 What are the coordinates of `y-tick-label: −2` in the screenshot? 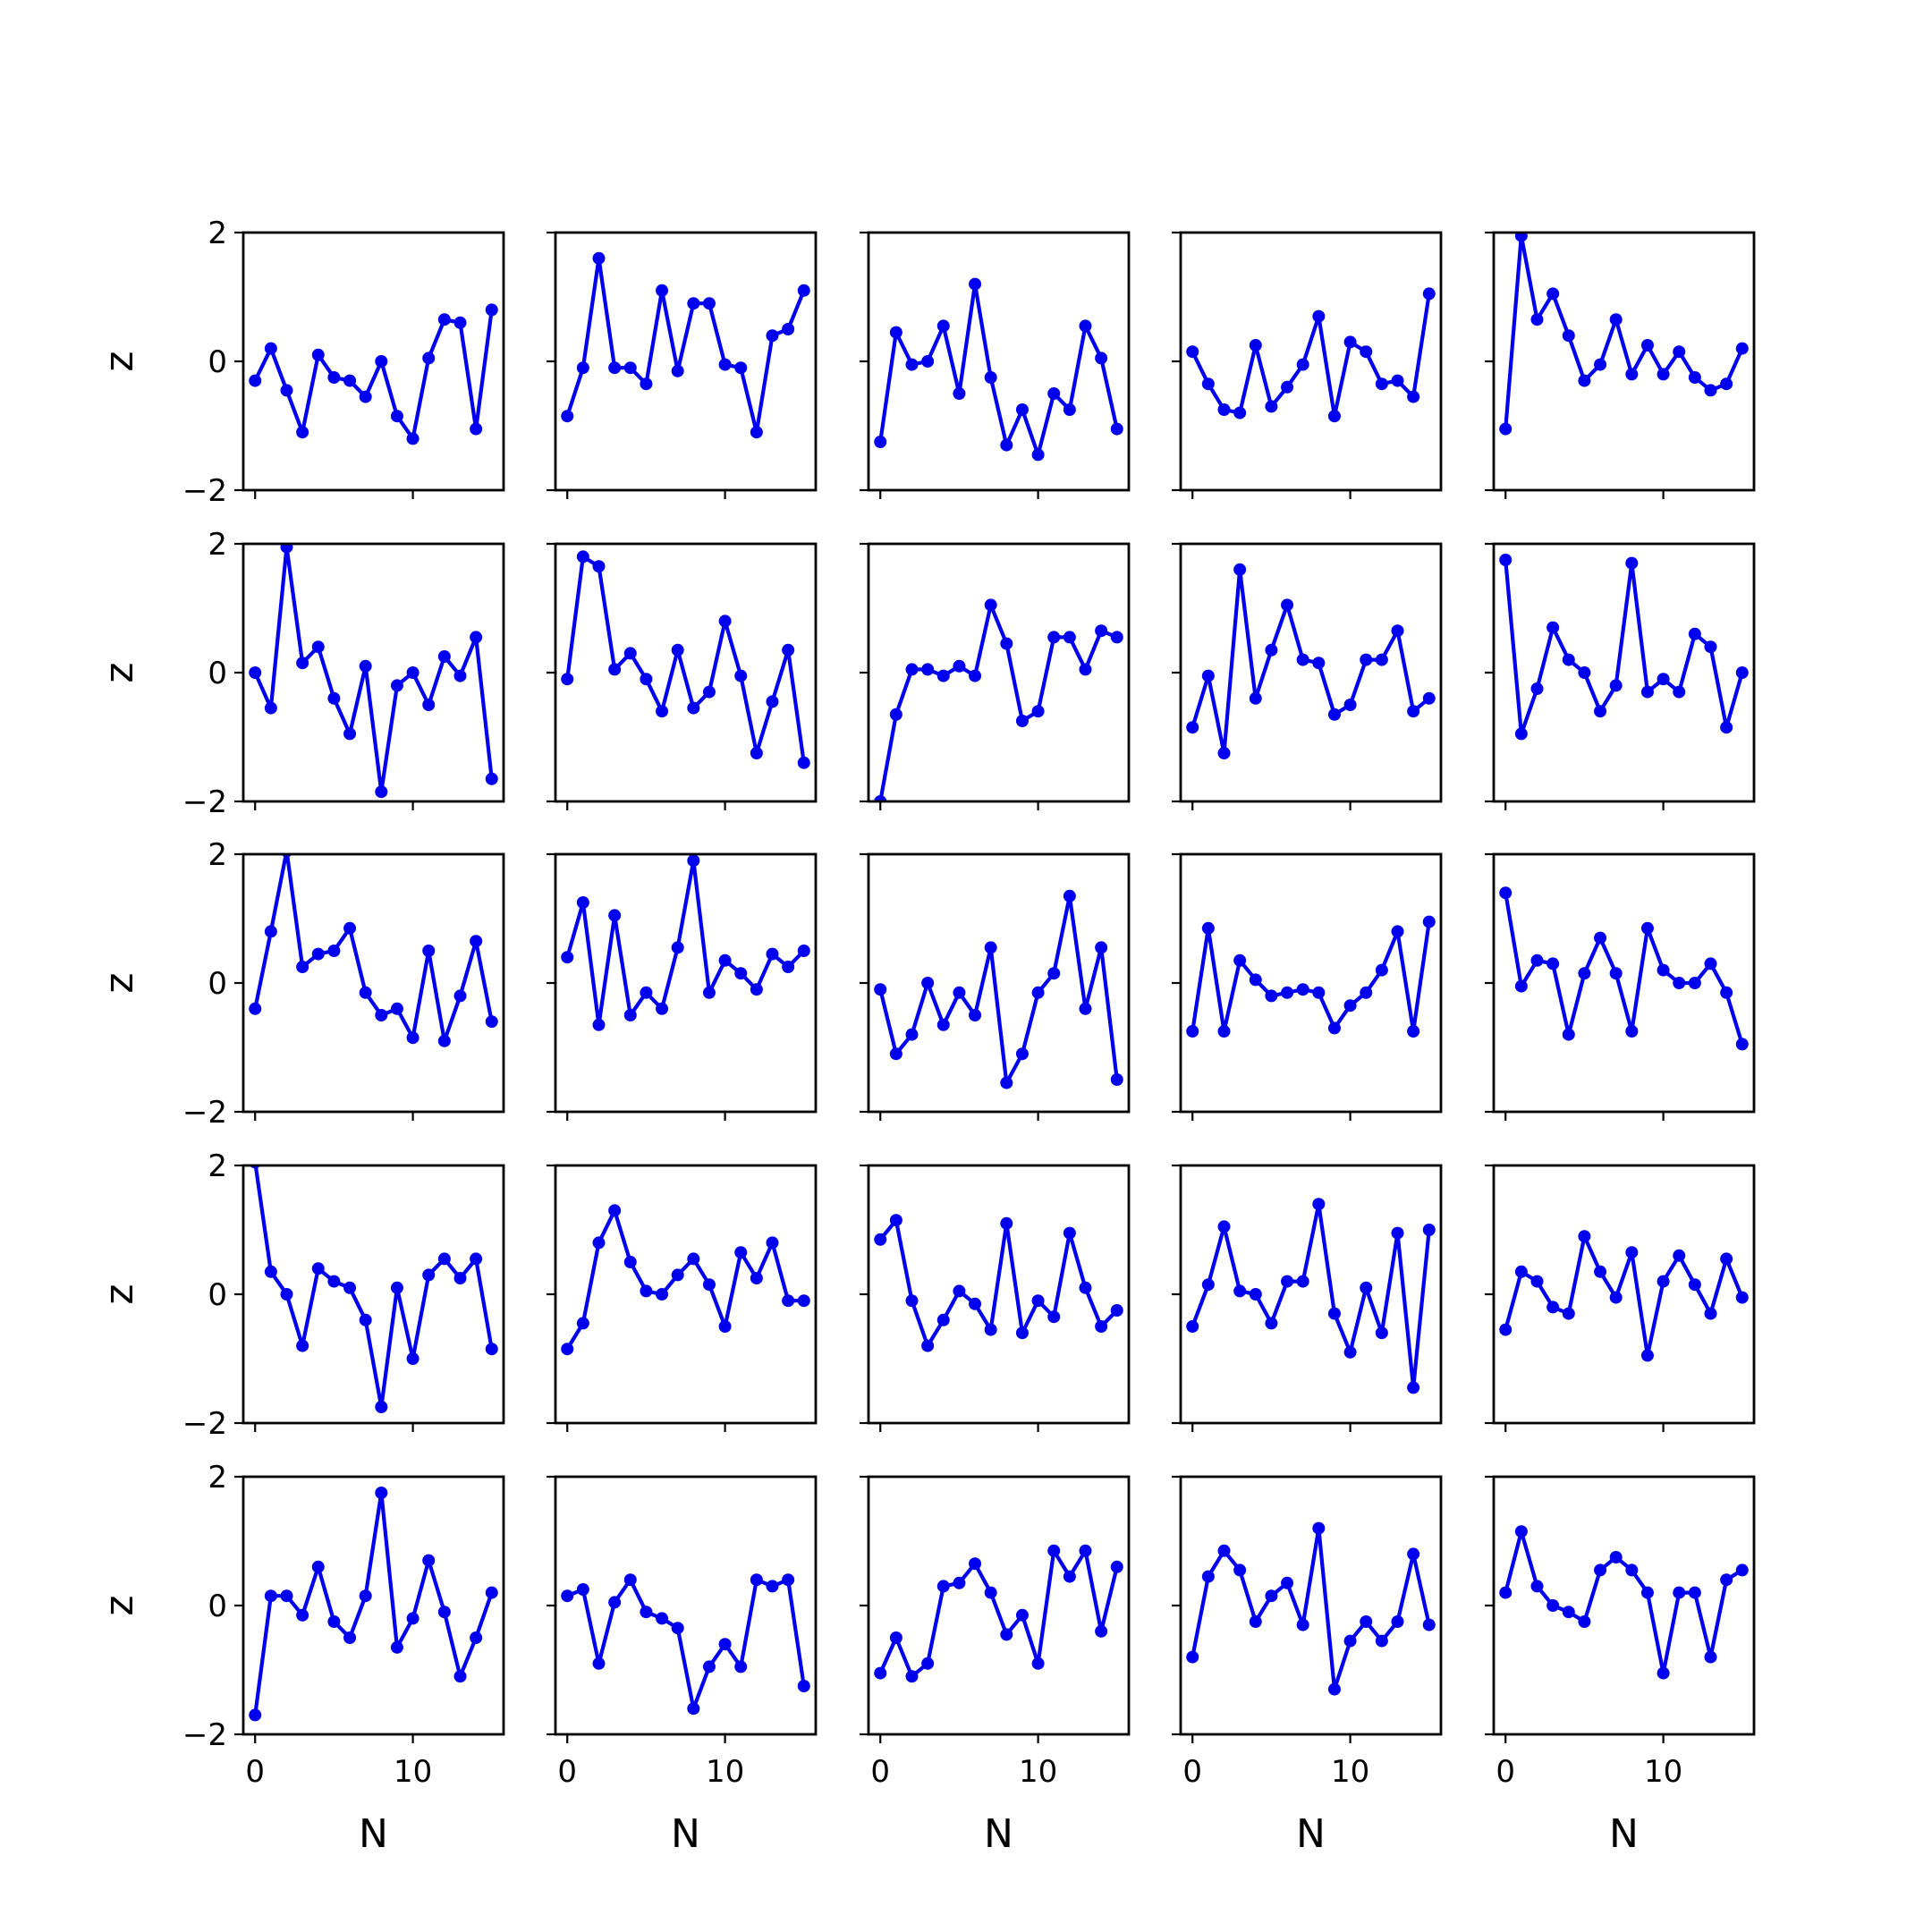 It's located at (204, 1735).